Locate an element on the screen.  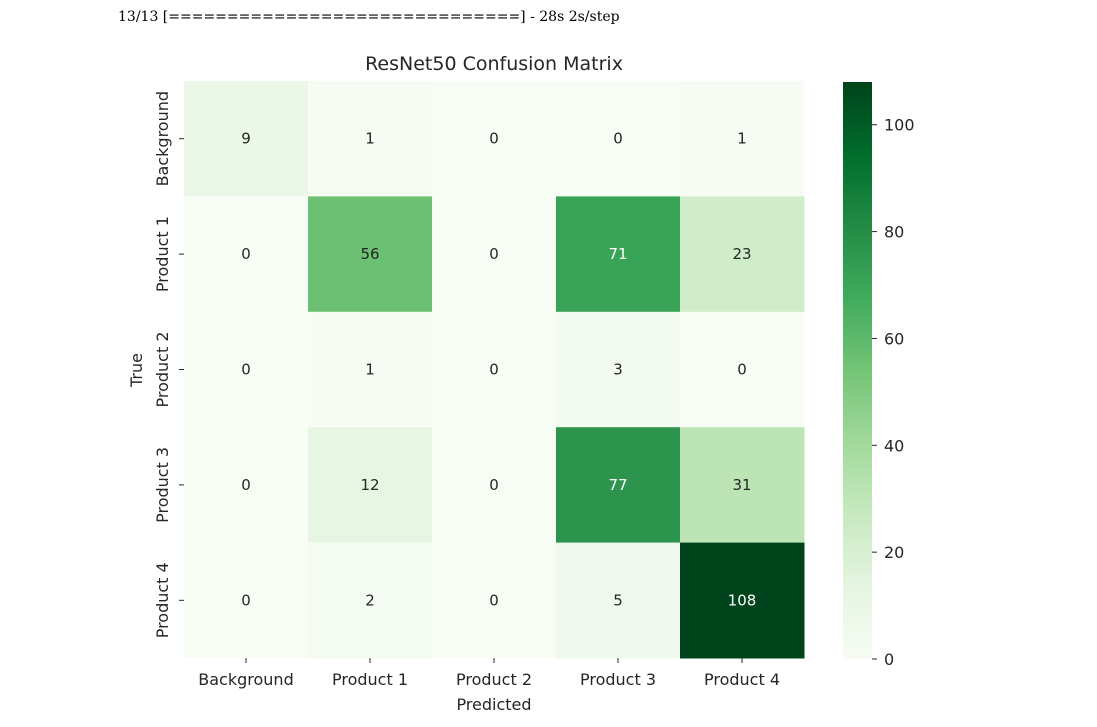
colorbar-tick-label-2: 40 is located at coordinates (894, 445).